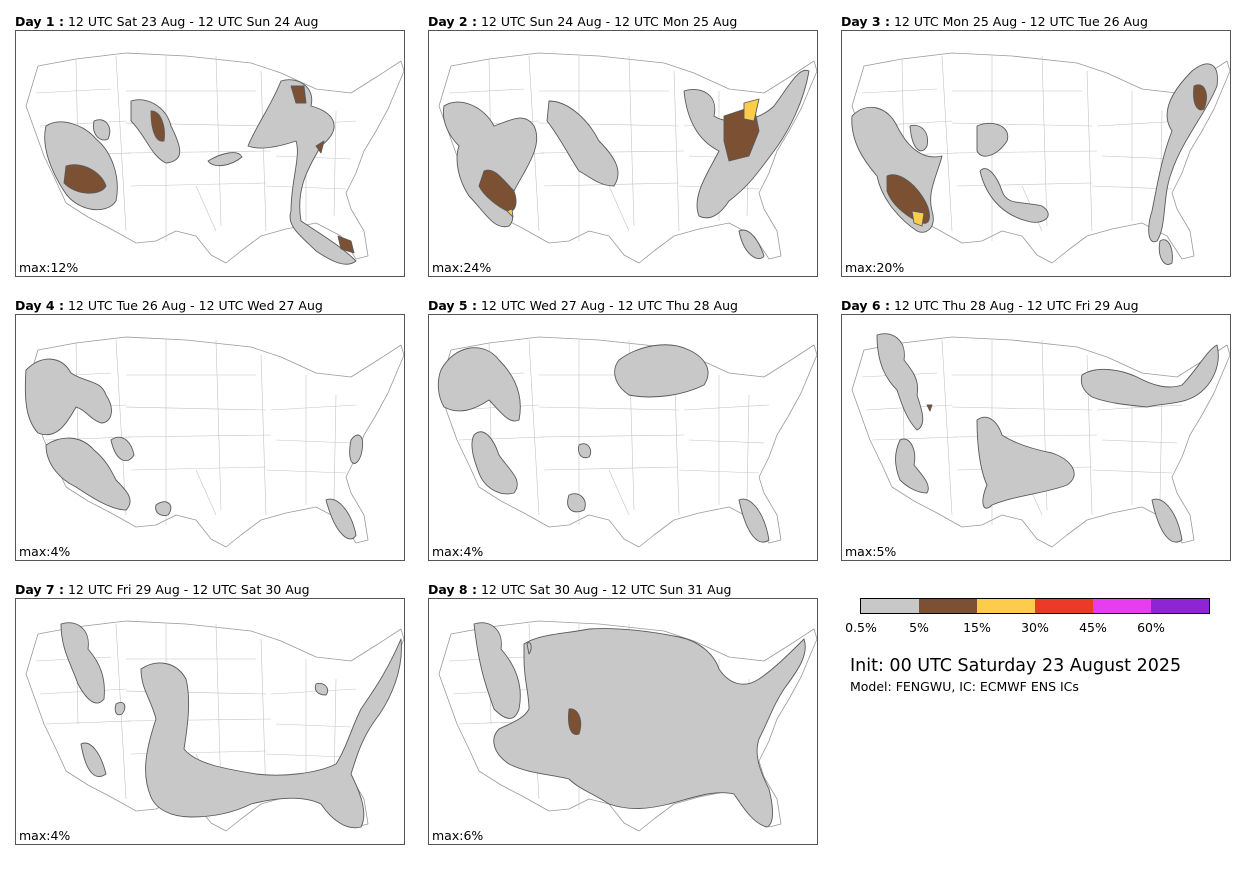  What do you see at coordinates (964, 686) in the screenshot?
I see `model-info-label: Model: FENGWU, IC: ECMWF ENS ICs` at bounding box center [964, 686].